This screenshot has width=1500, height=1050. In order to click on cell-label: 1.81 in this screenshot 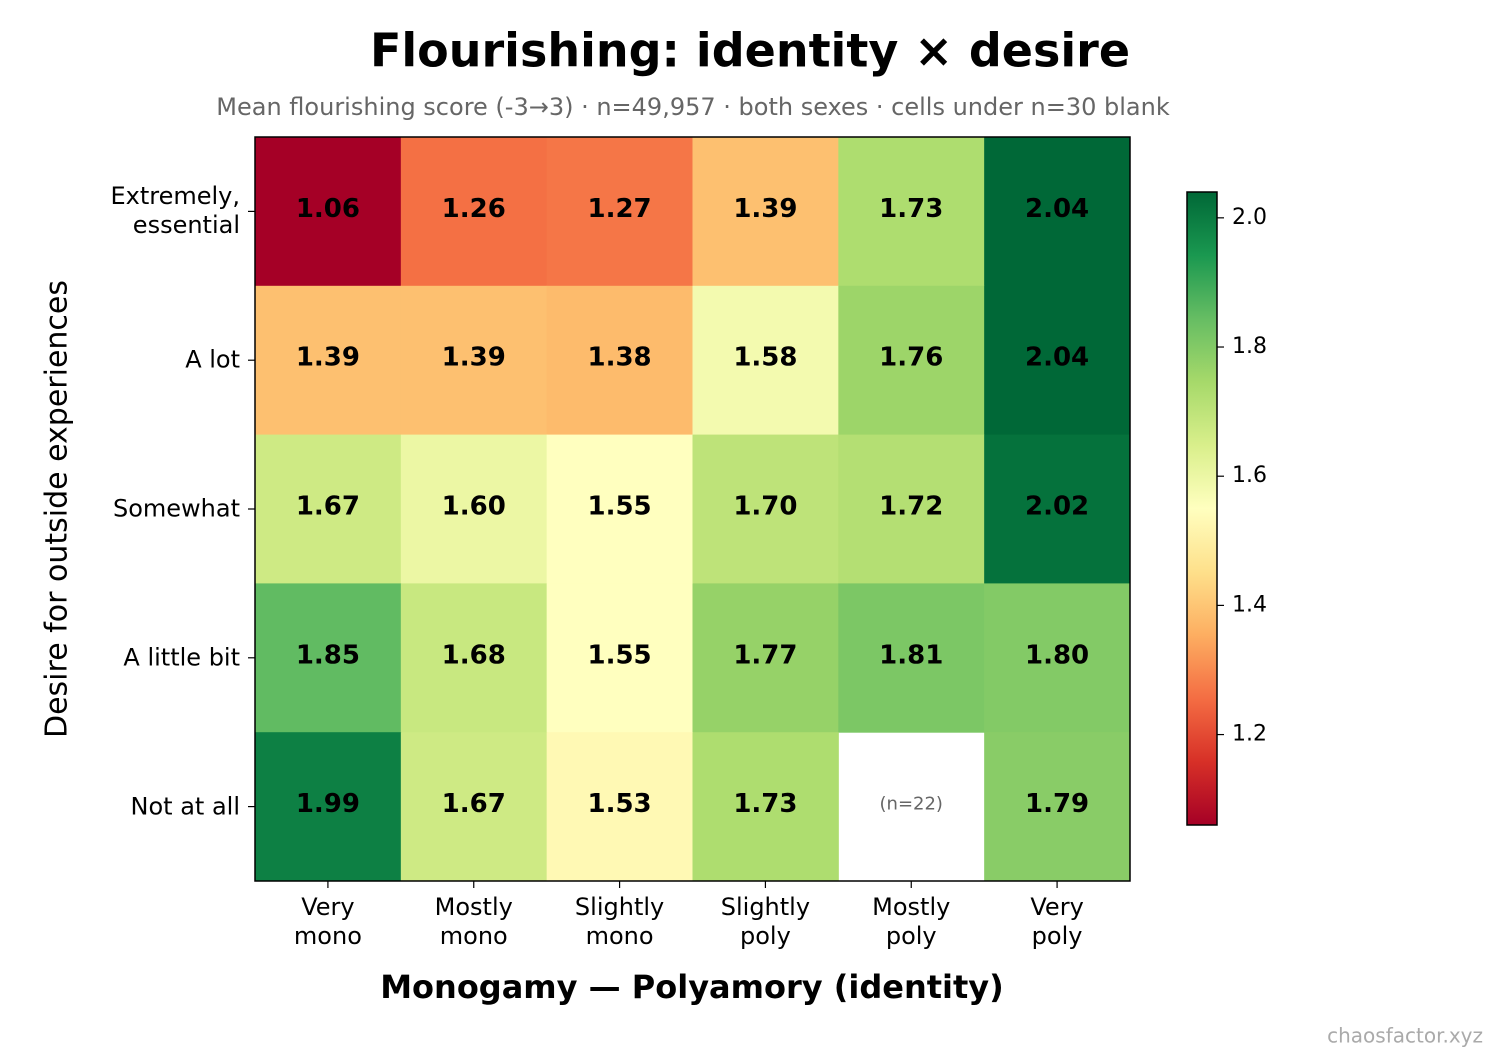, I will do `click(911, 655)`.